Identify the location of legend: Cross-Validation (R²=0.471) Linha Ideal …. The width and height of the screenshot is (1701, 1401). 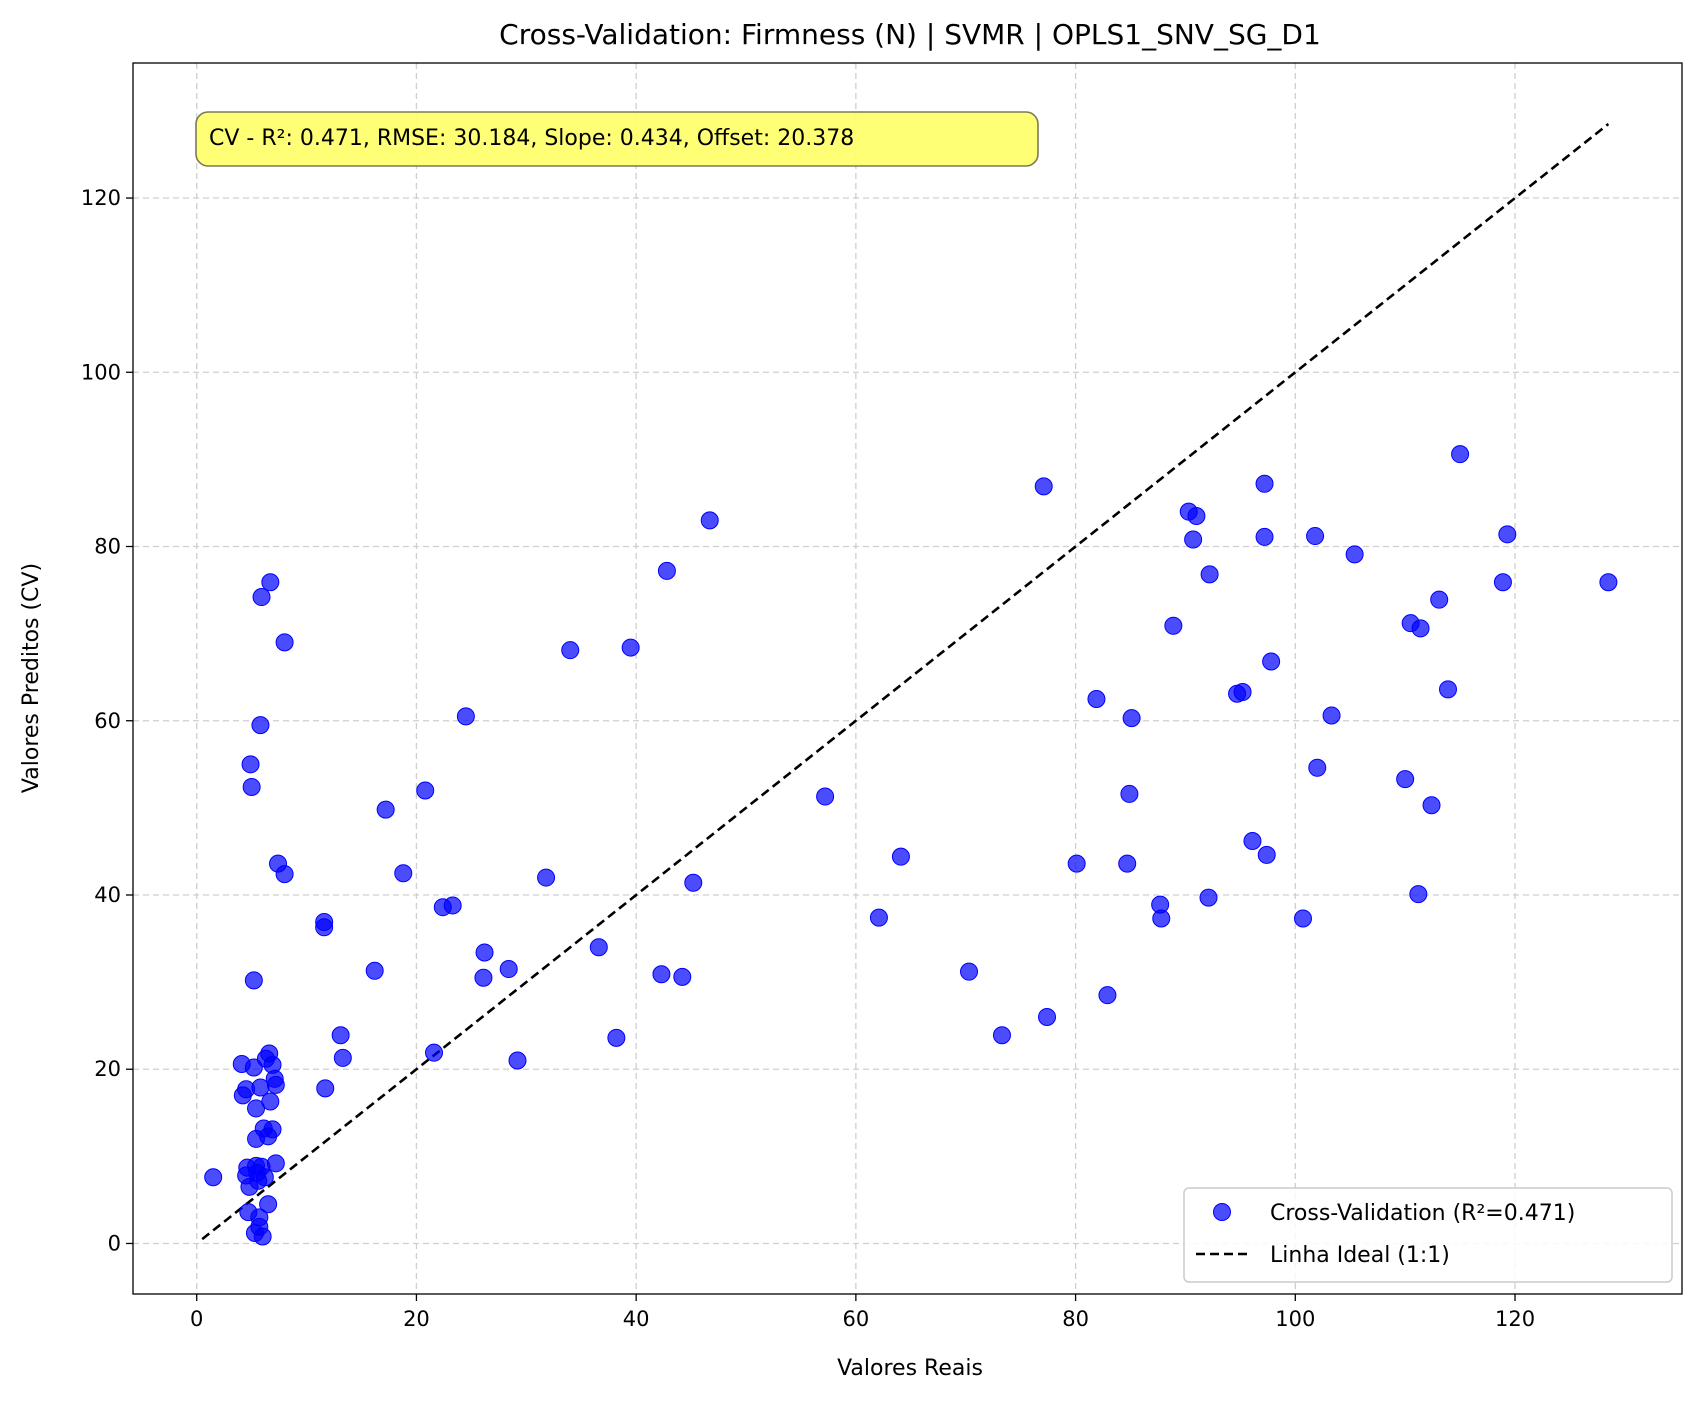
(1428, 1235).